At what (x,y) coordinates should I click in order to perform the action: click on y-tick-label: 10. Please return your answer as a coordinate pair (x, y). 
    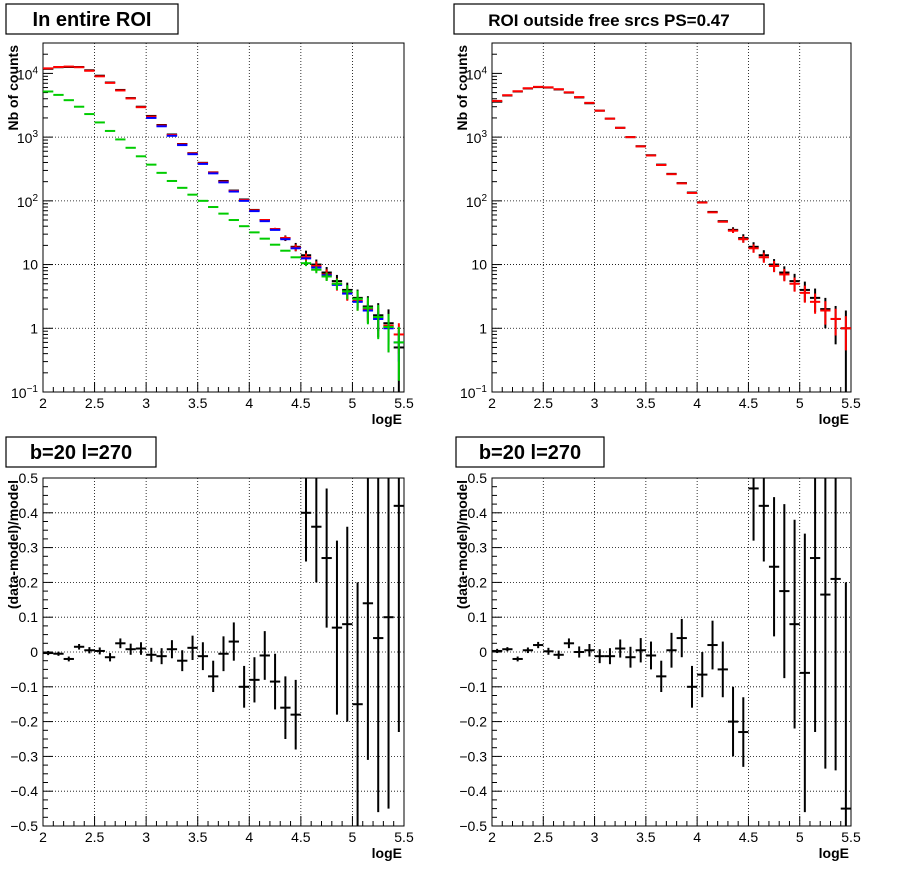
    Looking at the image, I should click on (479, 265).